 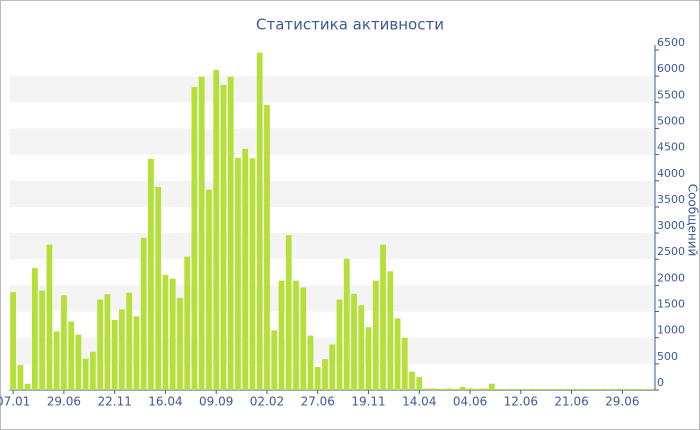 What do you see at coordinates (571, 402) in the screenshot?
I see `x-tick-label: 21.06` at bounding box center [571, 402].